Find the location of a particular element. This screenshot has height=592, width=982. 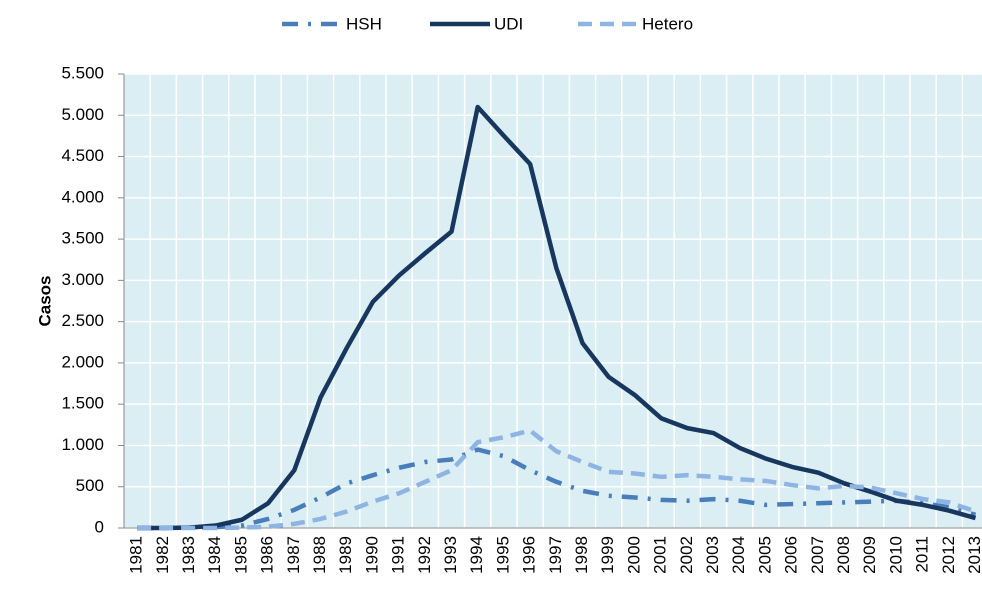

x-tick-label: 1985 is located at coordinates (240, 555).